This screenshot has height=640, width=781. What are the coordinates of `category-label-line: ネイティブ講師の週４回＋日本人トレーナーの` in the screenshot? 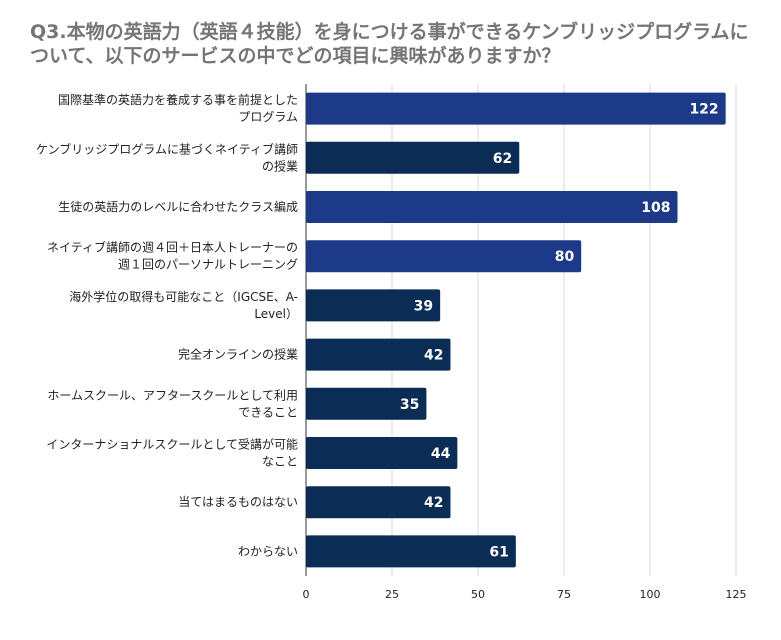 It's located at (172, 247).